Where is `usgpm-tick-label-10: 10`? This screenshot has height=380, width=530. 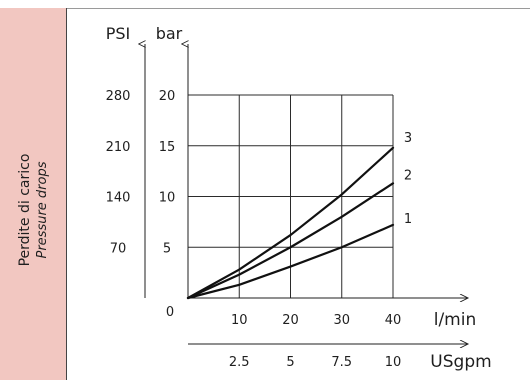 usgpm-tick-label-10: 10 is located at coordinates (393, 362).